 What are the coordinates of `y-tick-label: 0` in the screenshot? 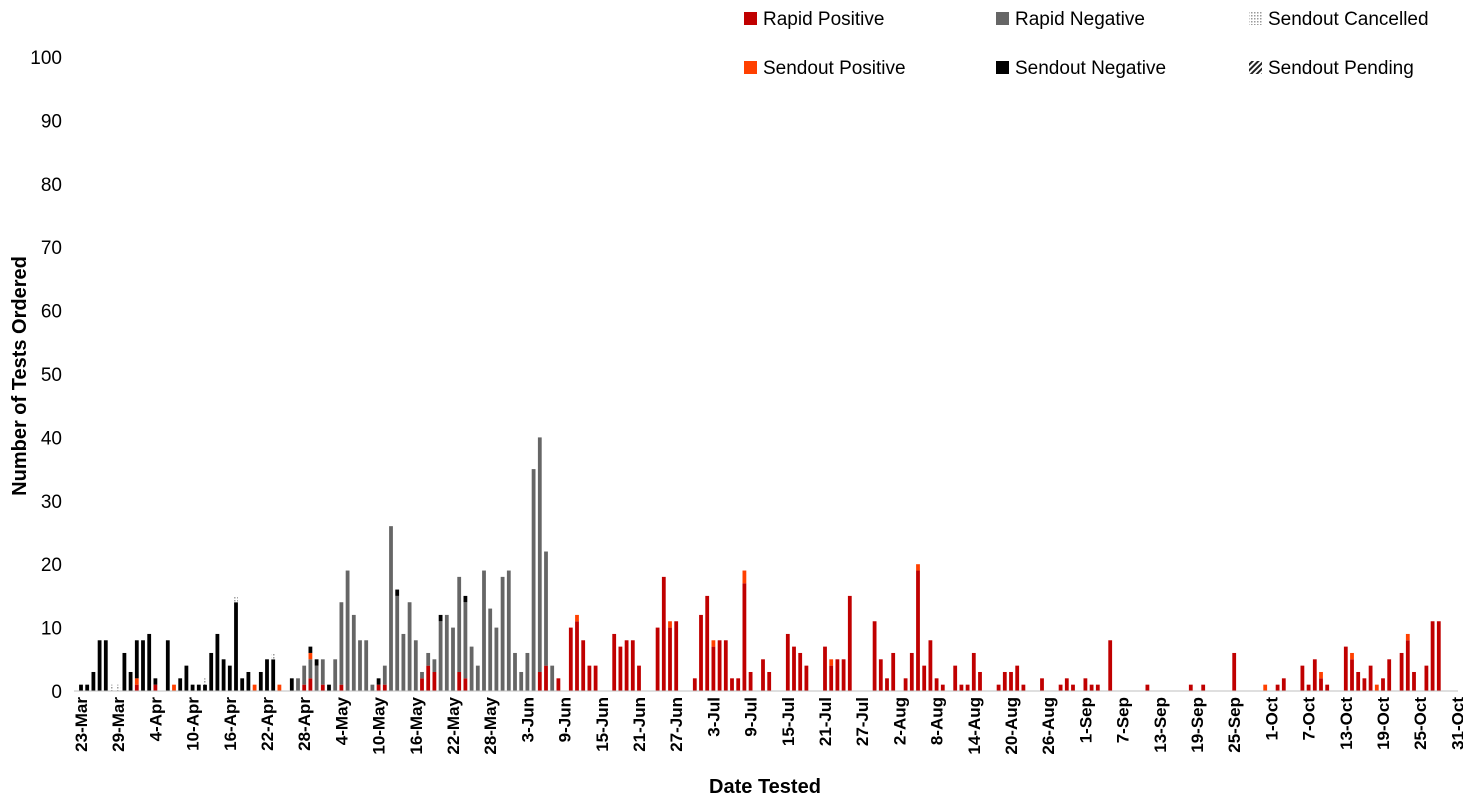 It's located at (56, 692).